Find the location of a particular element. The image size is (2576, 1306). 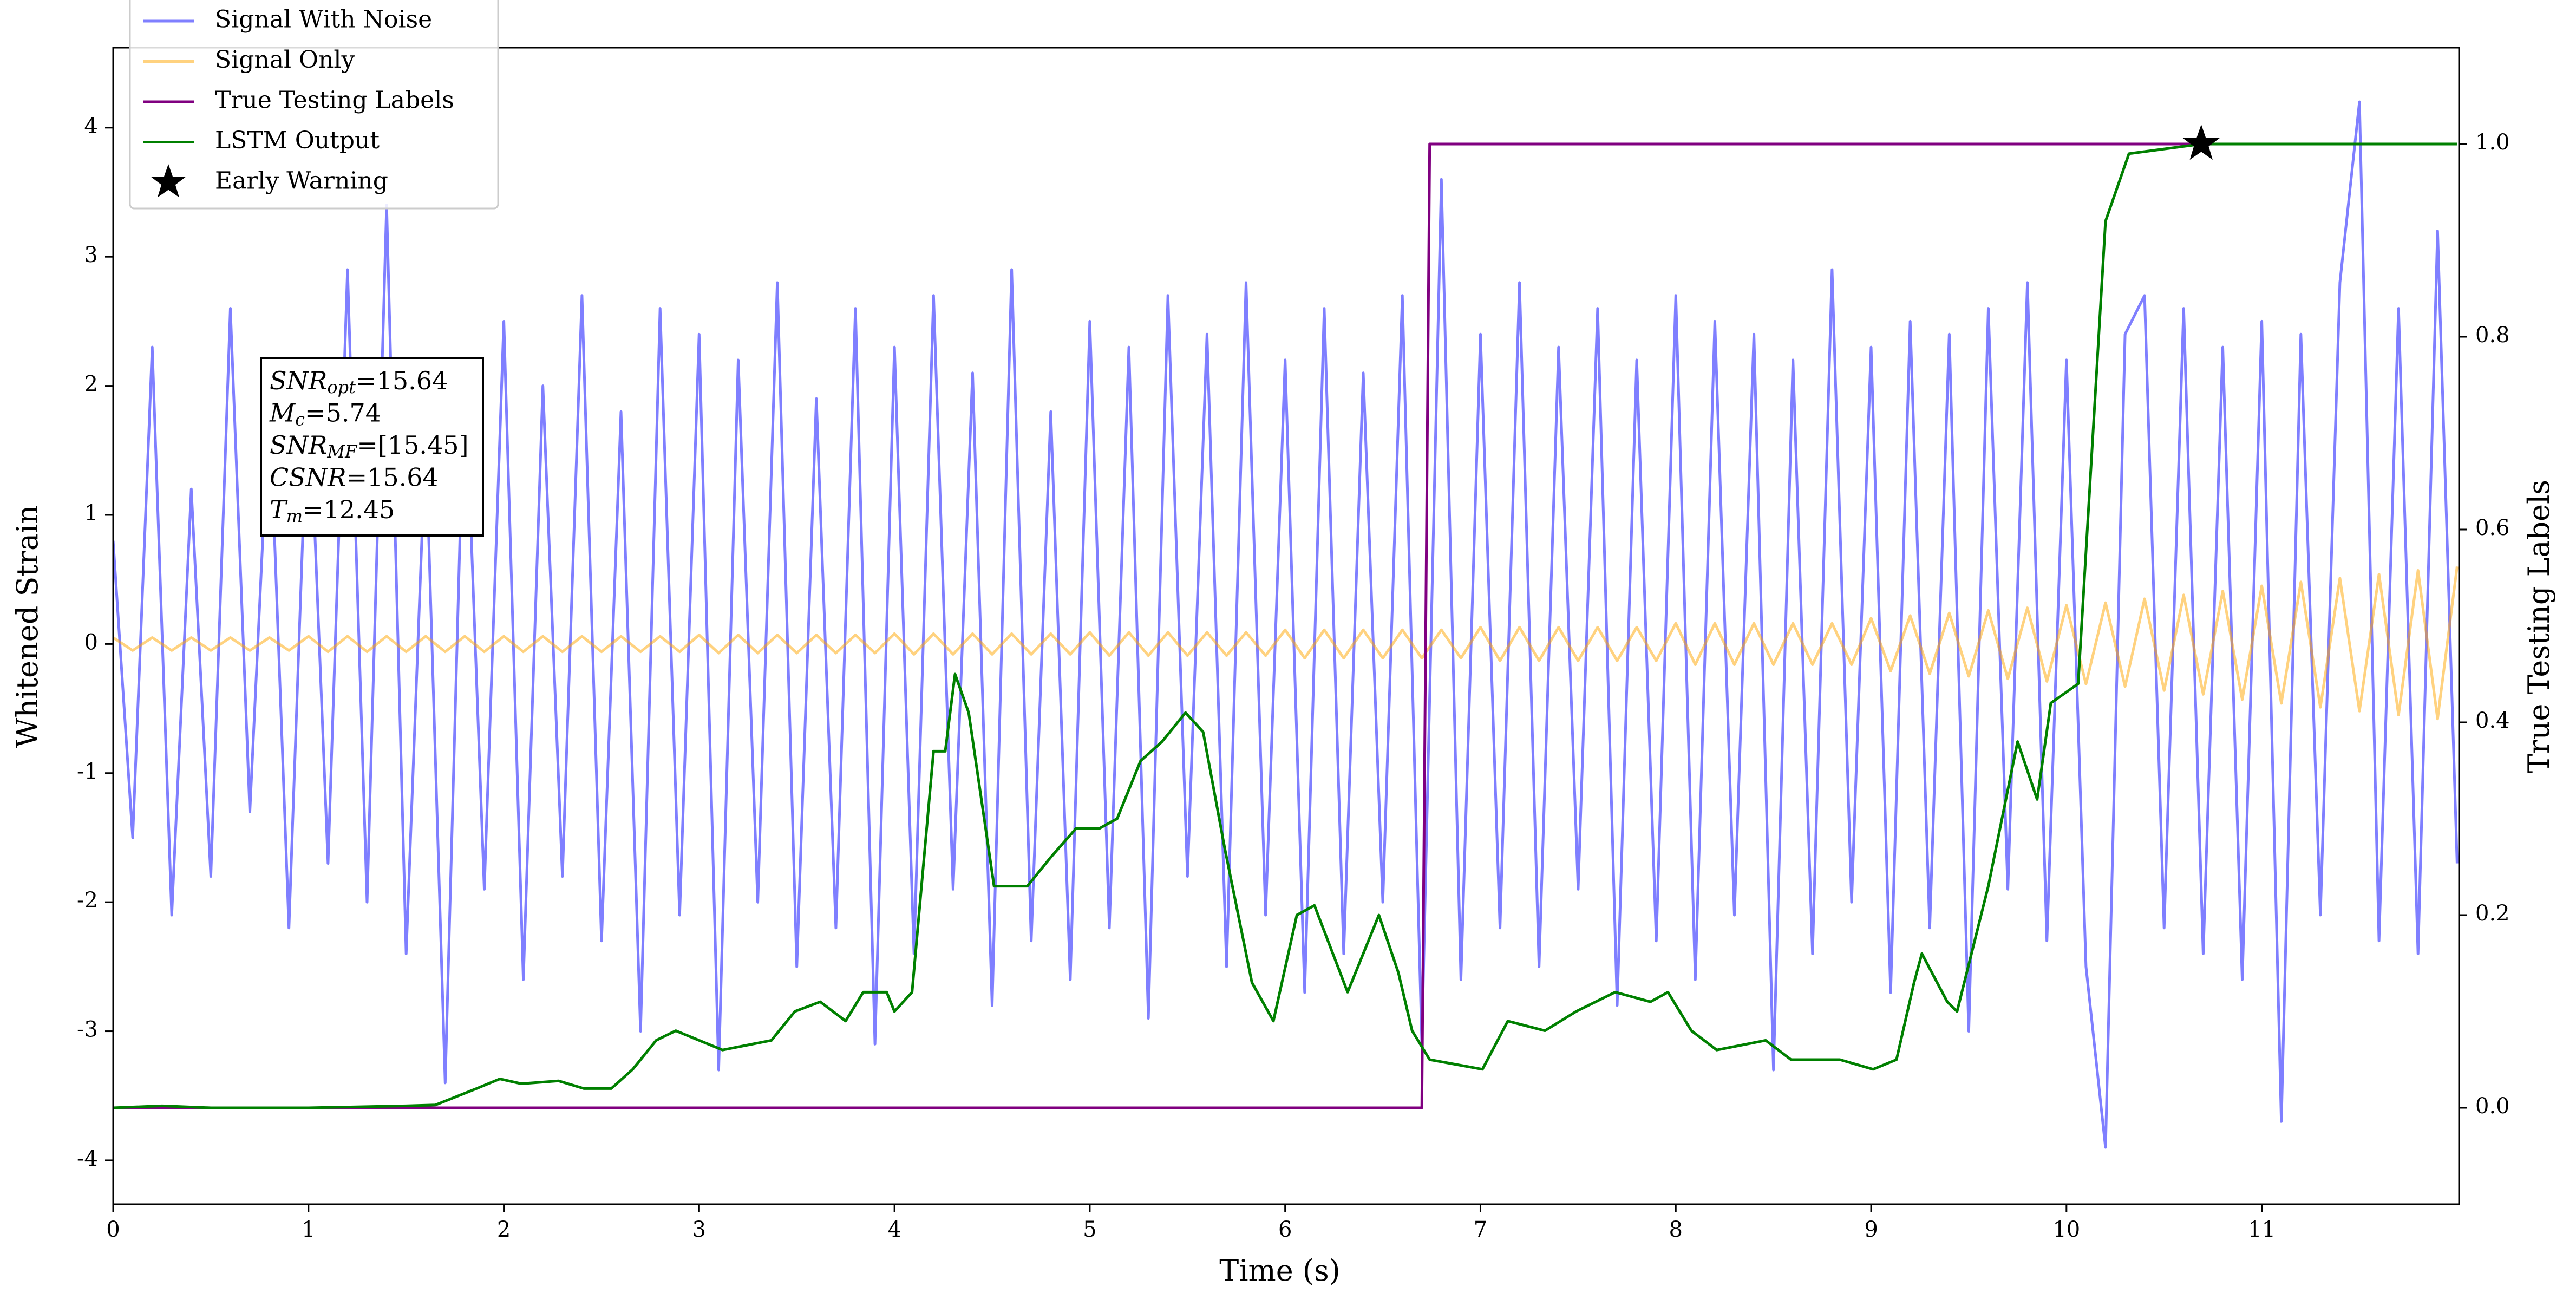

series-line is located at coordinates (1286, 643).